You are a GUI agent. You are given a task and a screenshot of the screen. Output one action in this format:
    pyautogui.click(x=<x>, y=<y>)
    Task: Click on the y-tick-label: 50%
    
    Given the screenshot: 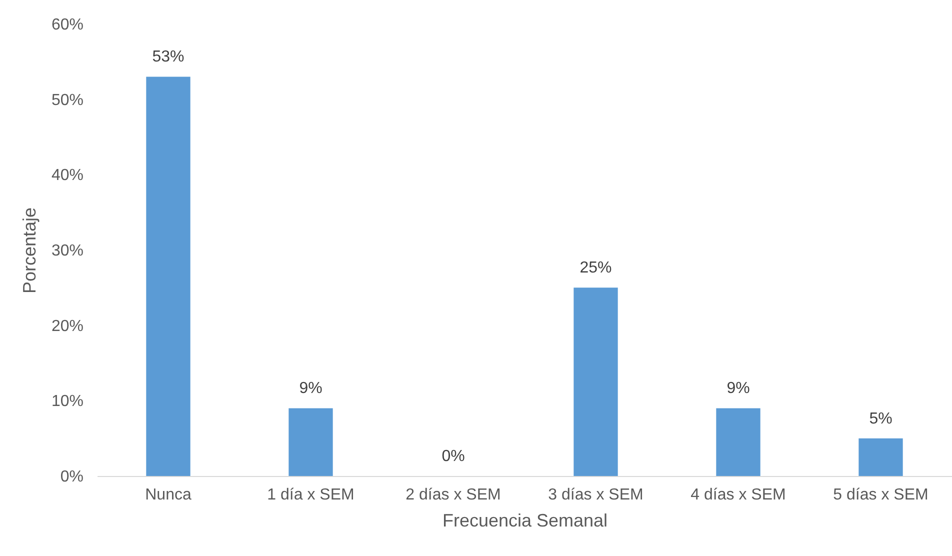 What is the action you would take?
    pyautogui.click(x=67, y=100)
    